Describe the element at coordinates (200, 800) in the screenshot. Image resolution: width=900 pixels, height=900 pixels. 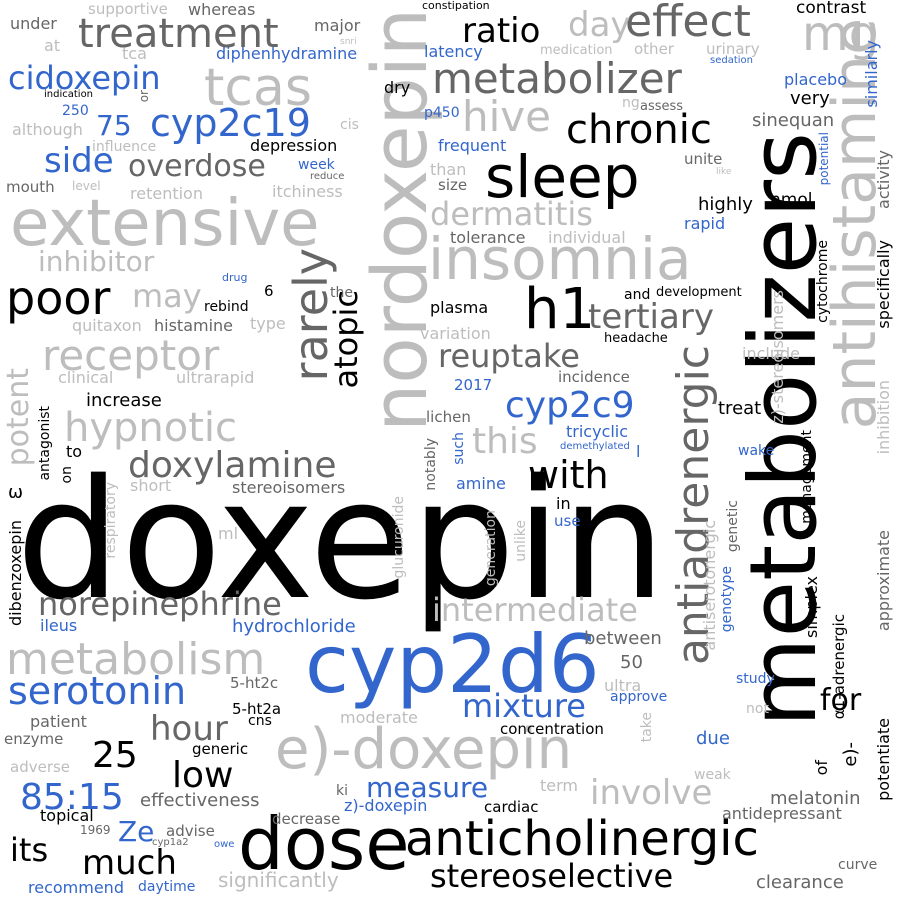
I see `word-effectiveness: effectiveness` at that location.